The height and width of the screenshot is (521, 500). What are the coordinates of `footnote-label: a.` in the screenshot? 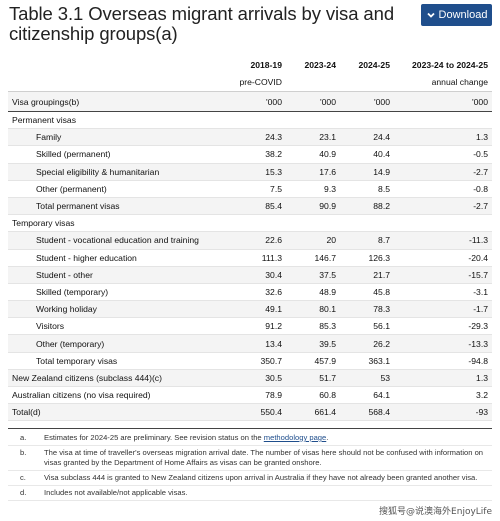 It's located at (23, 437).